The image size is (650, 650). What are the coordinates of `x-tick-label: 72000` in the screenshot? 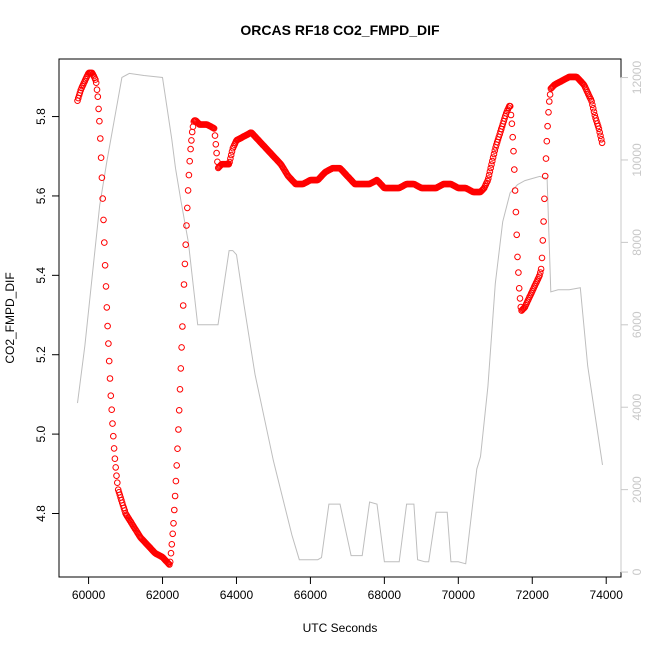 It's located at (533, 595).